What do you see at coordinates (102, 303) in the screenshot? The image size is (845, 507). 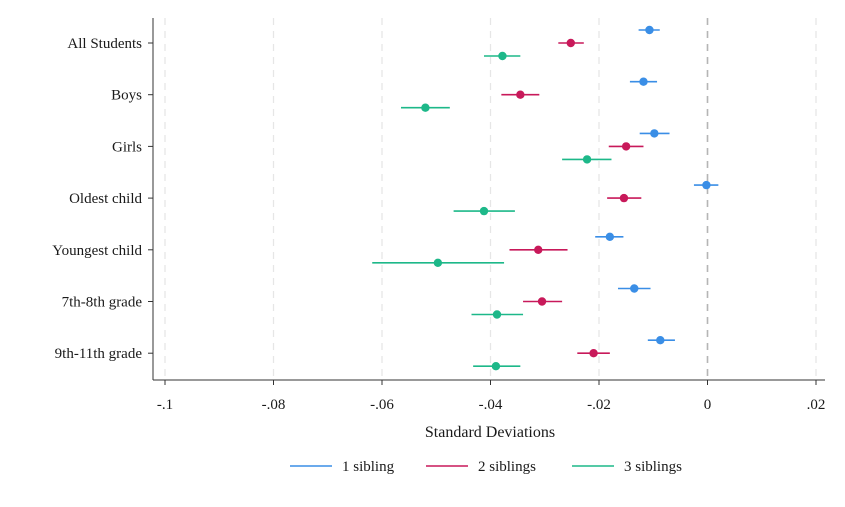 I see `category-label: 7th-8th grade` at bounding box center [102, 303].